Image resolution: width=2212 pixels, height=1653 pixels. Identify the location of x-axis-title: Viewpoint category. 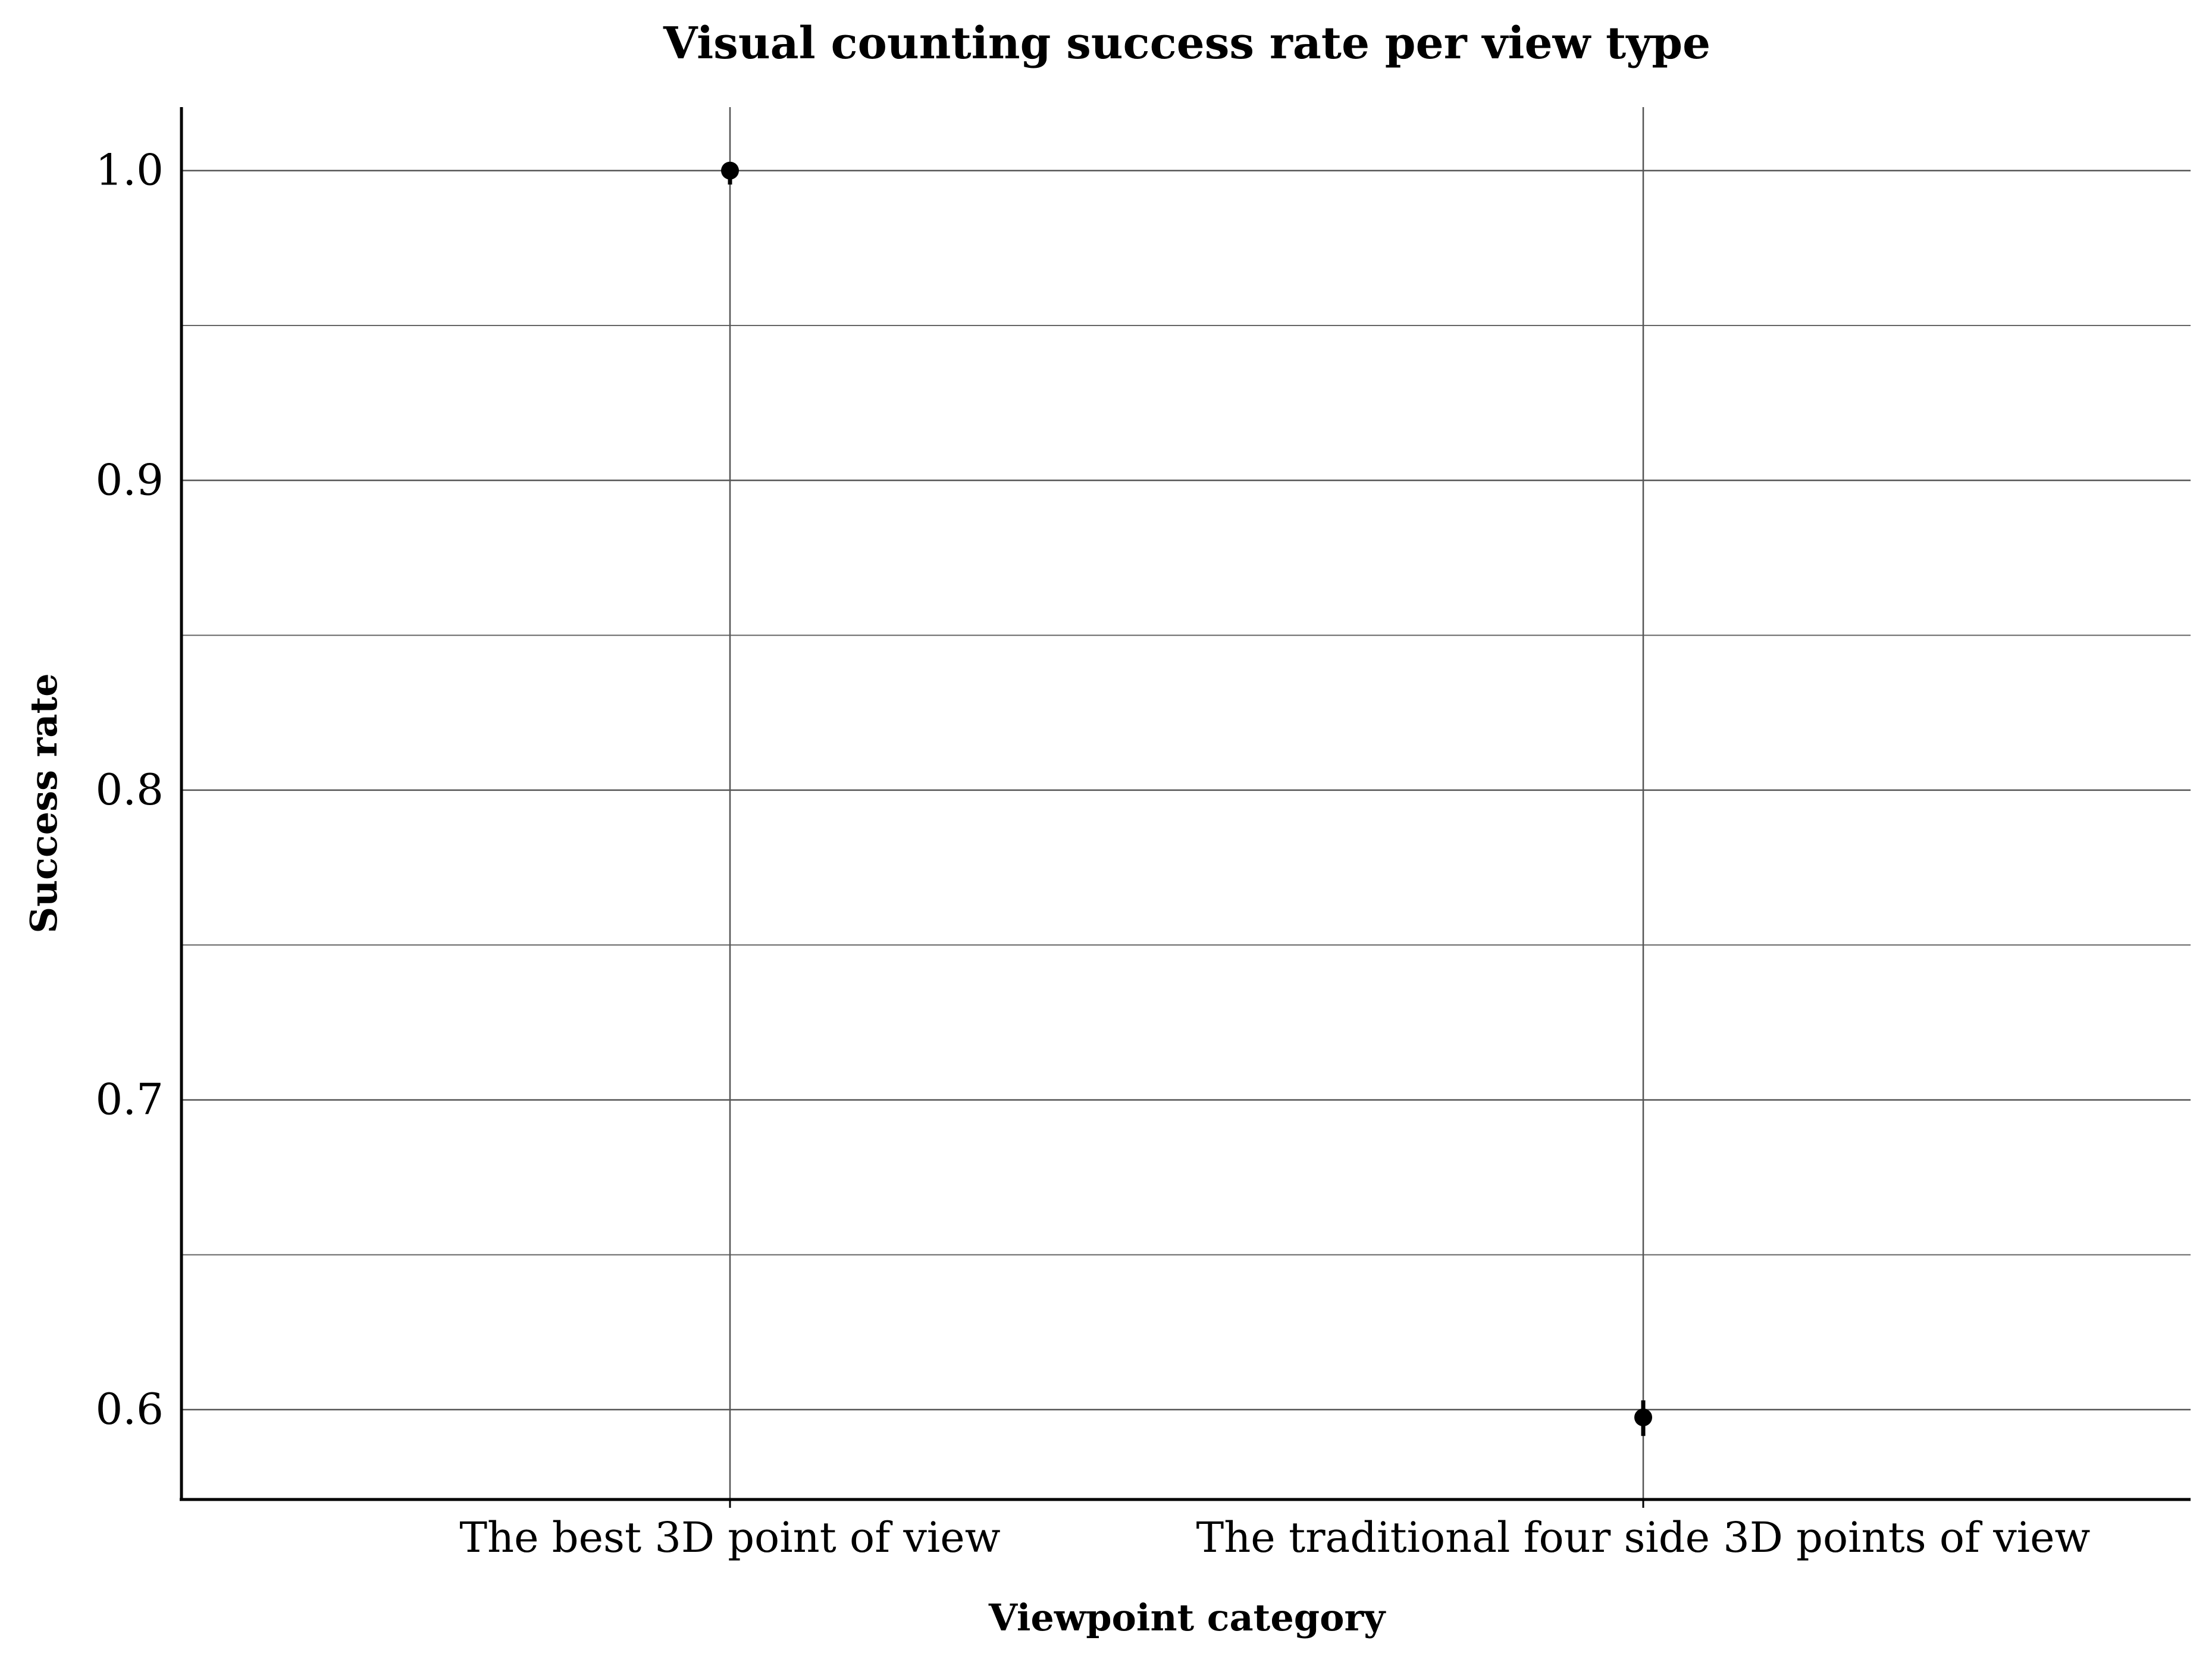
(1187, 1617).